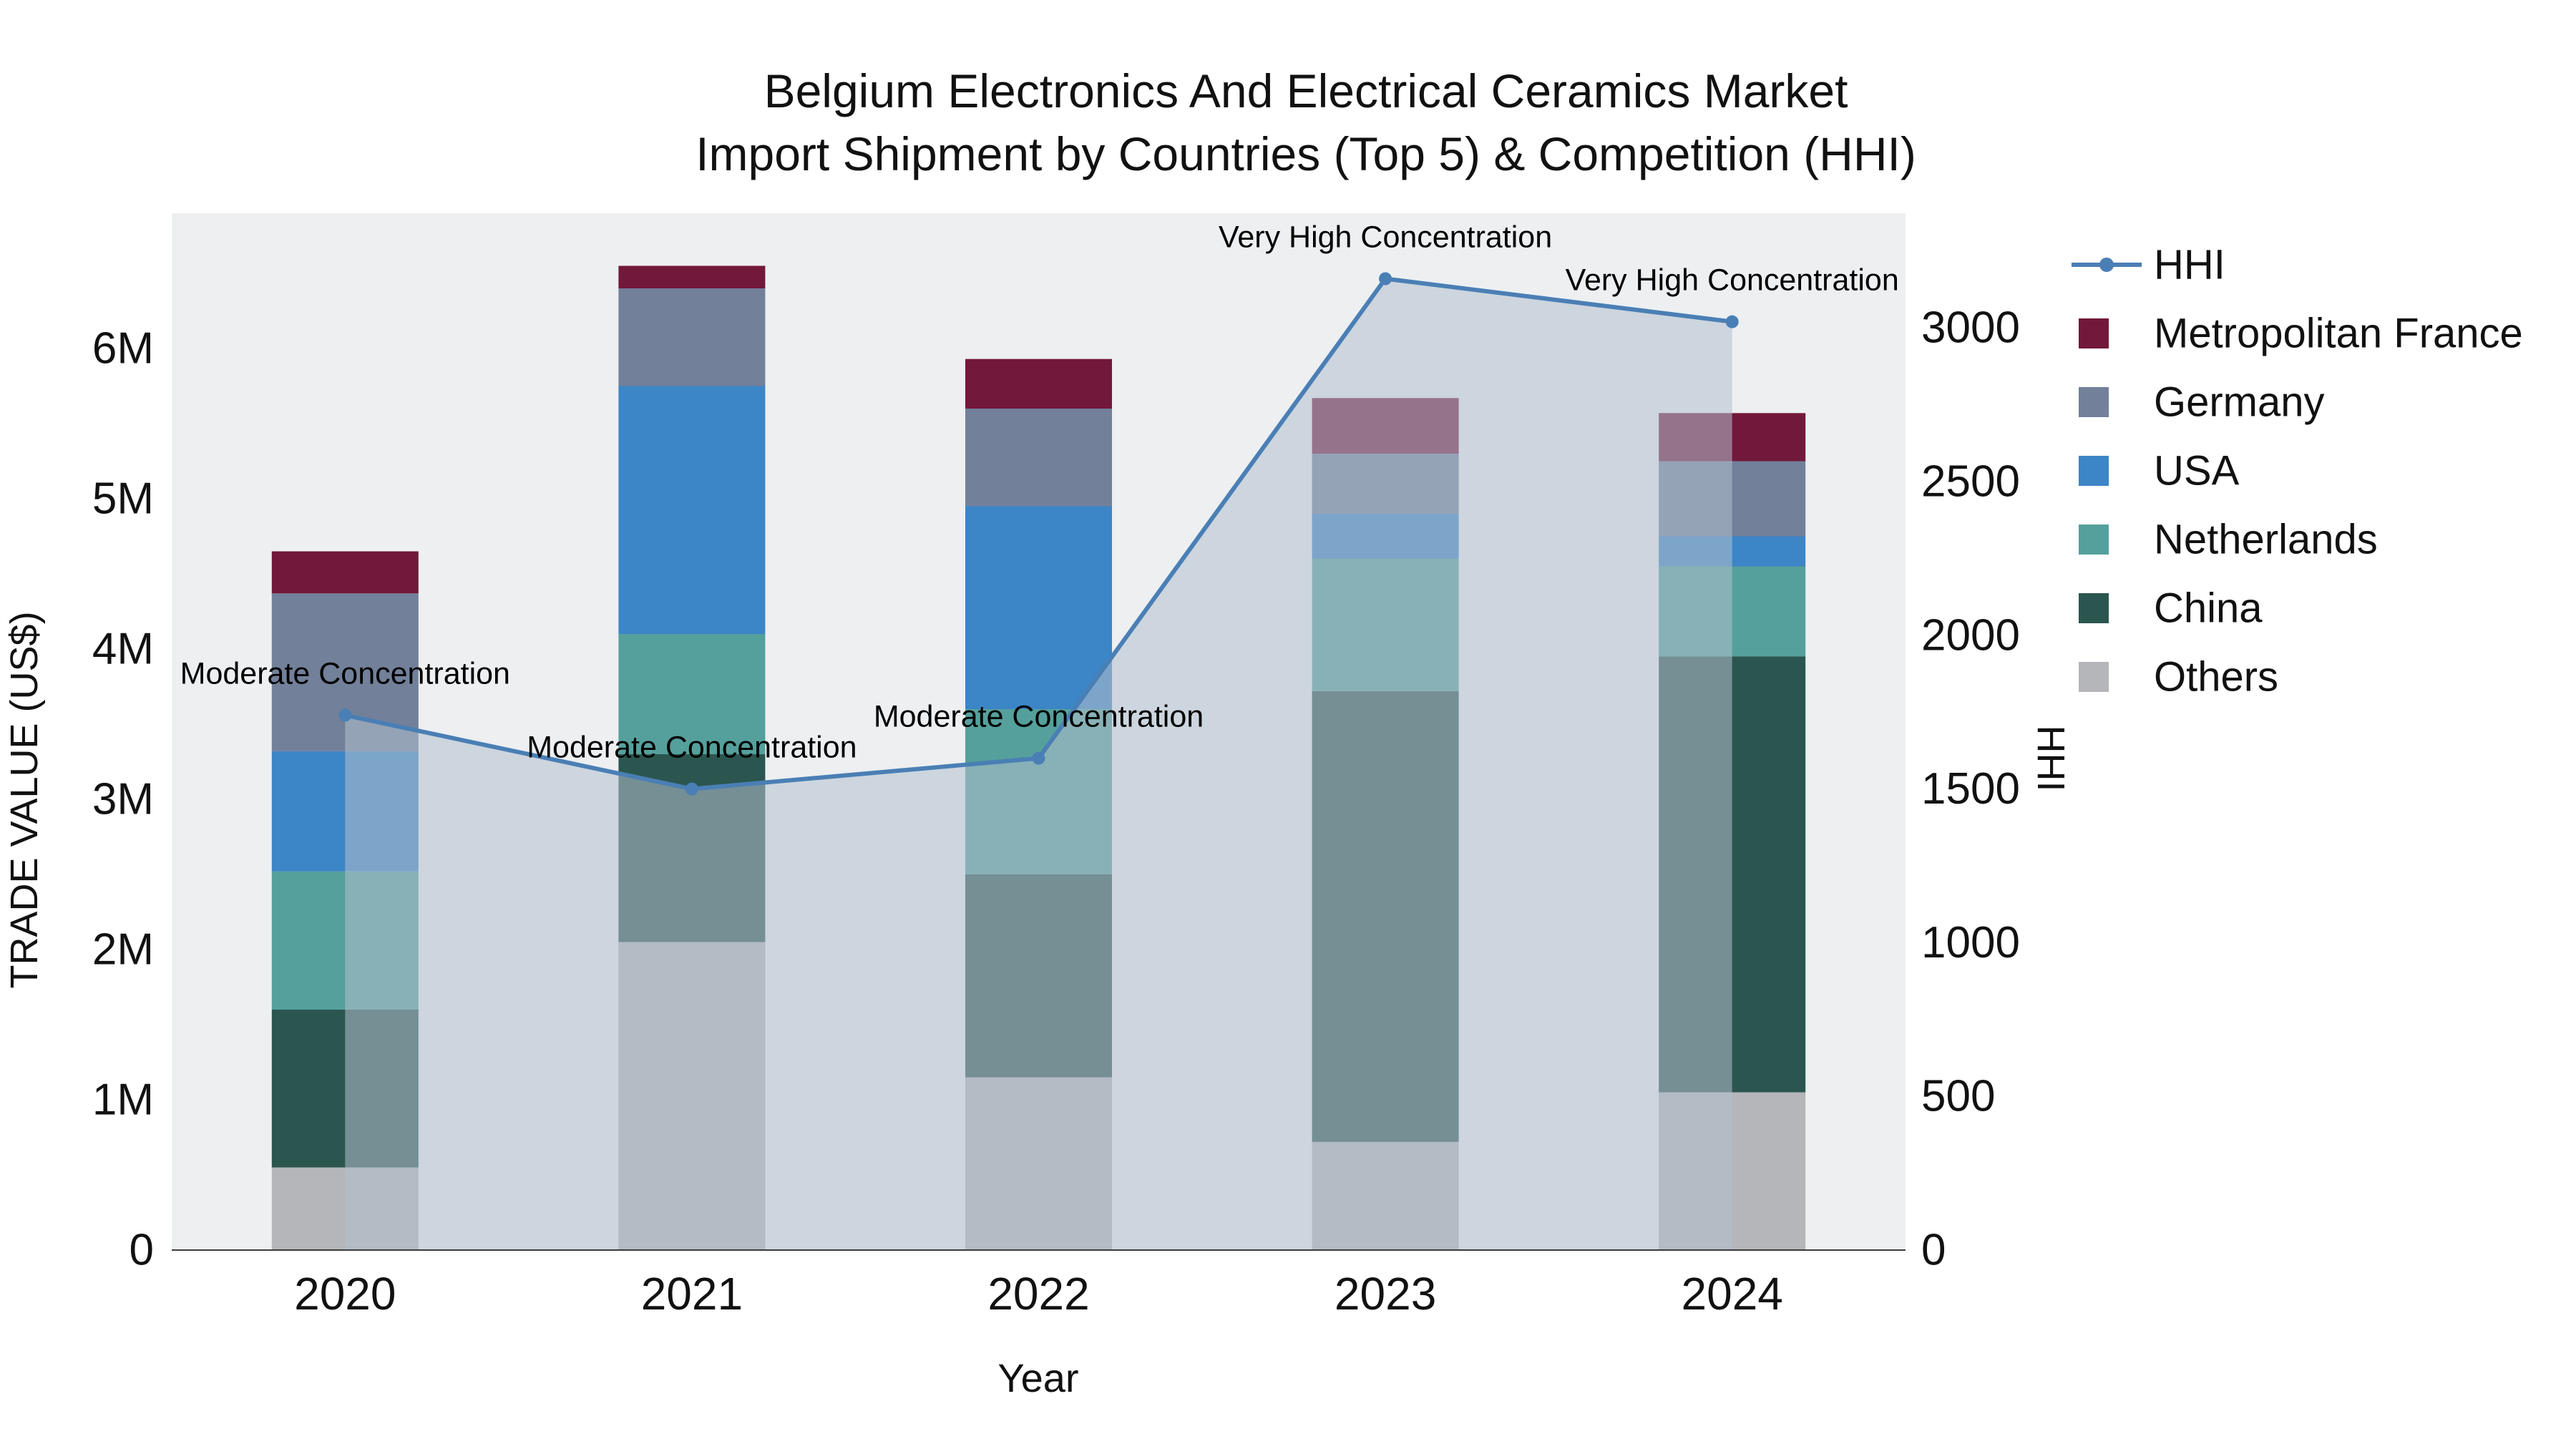 The width and height of the screenshot is (2576, 1449). What do you see at coordinates (2216, 677) in the screenshot?
I see `legend-label: Others` at bounding box center [2216, 677].